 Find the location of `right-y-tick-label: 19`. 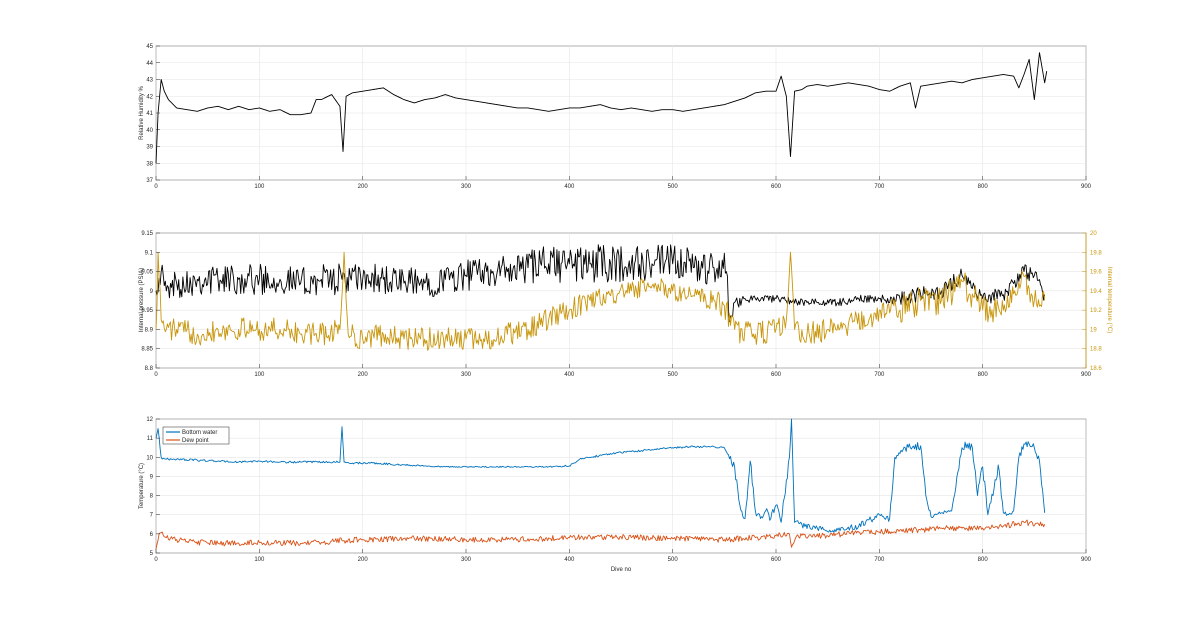

right-y-tick-label: 19 is located at coordinates (1093, 330).